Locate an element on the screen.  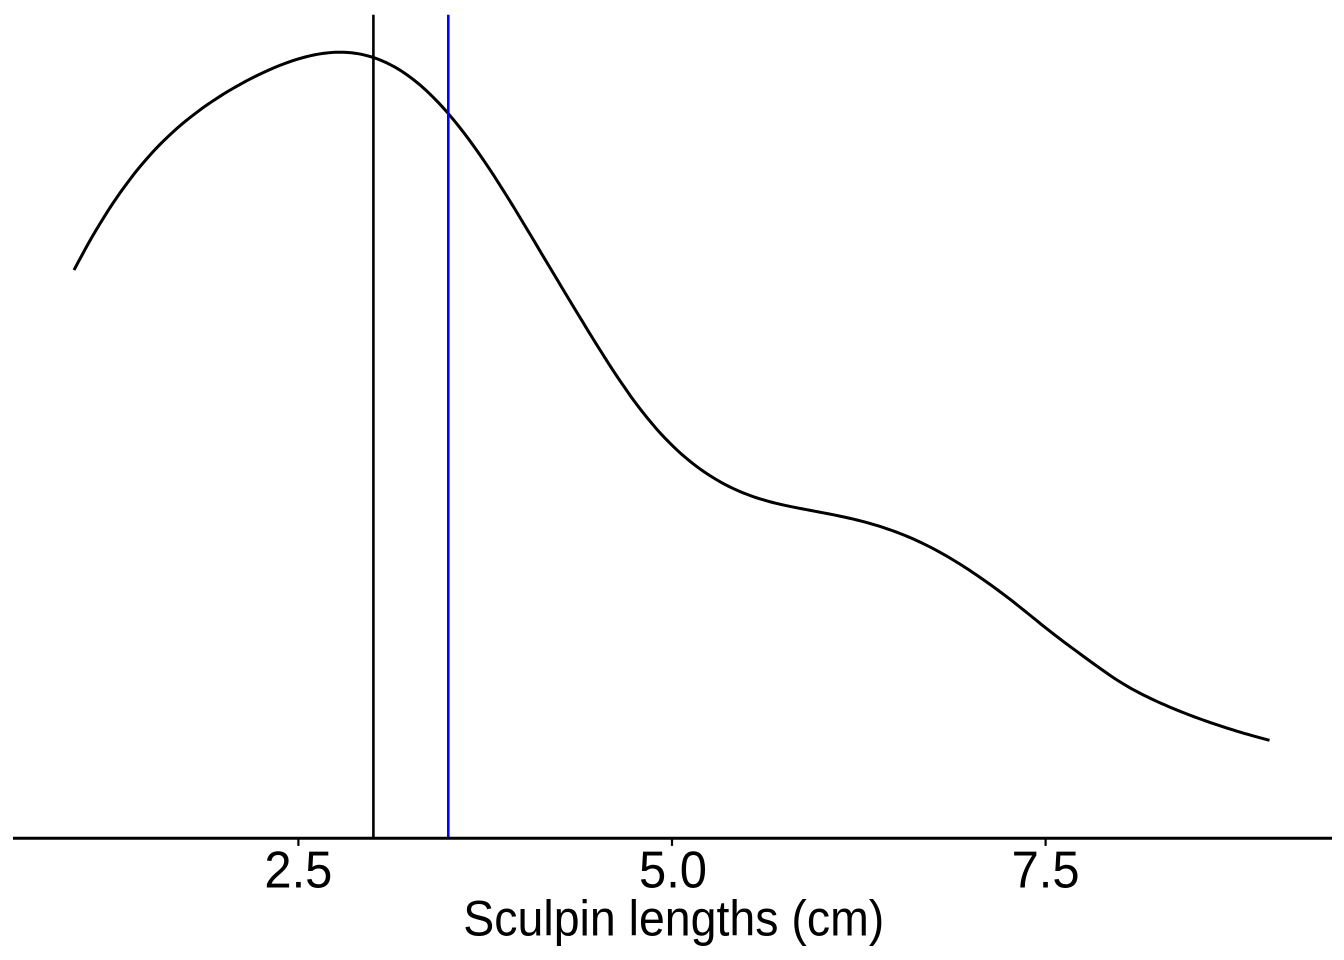
svg-text: 5.0 is located at coordinates (673, 870).